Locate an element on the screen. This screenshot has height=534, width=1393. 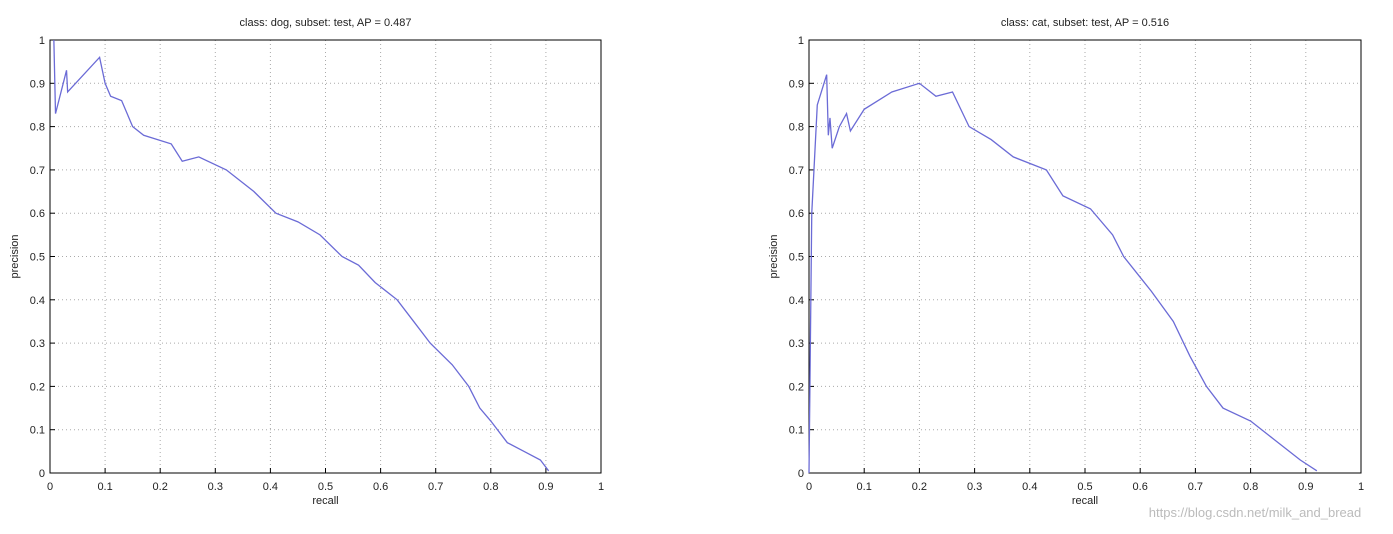
chart-title: class: cat, subset: test, AP = 0.516 is located at coordinates (1085, 23).